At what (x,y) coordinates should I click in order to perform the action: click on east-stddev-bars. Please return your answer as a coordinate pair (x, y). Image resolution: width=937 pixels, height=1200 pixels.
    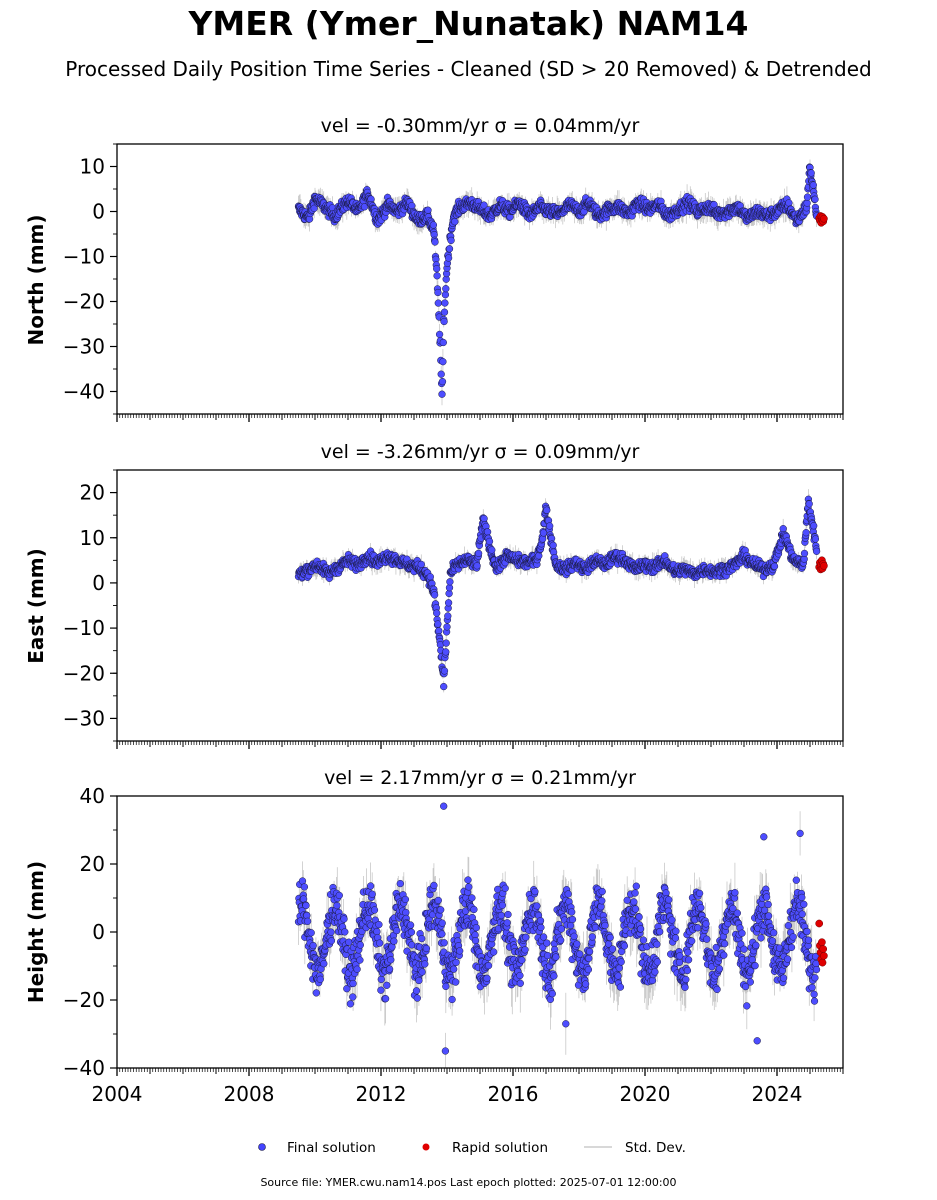
    Looking at the image, I should click on (557, 591).